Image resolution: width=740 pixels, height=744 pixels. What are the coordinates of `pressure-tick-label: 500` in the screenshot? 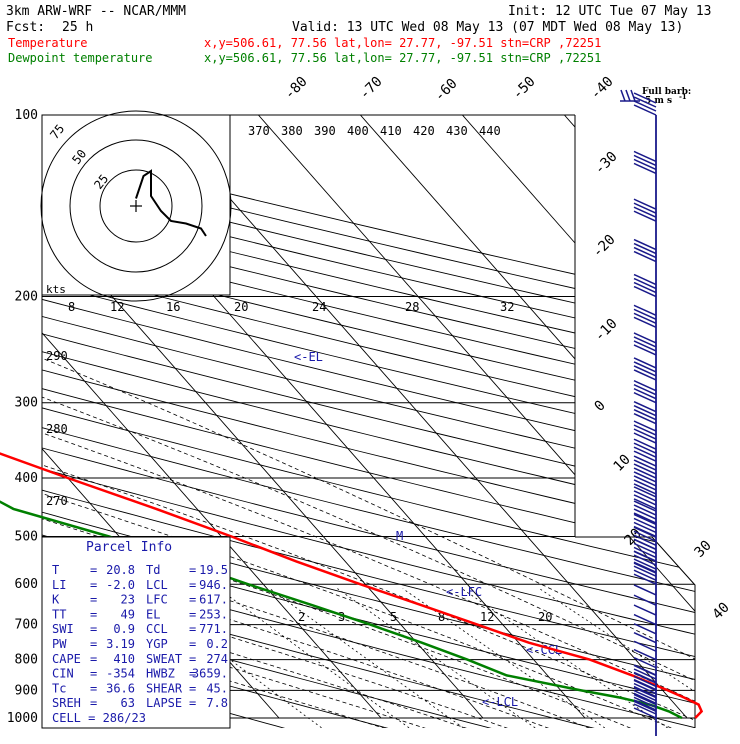 It's located at (26, 536).